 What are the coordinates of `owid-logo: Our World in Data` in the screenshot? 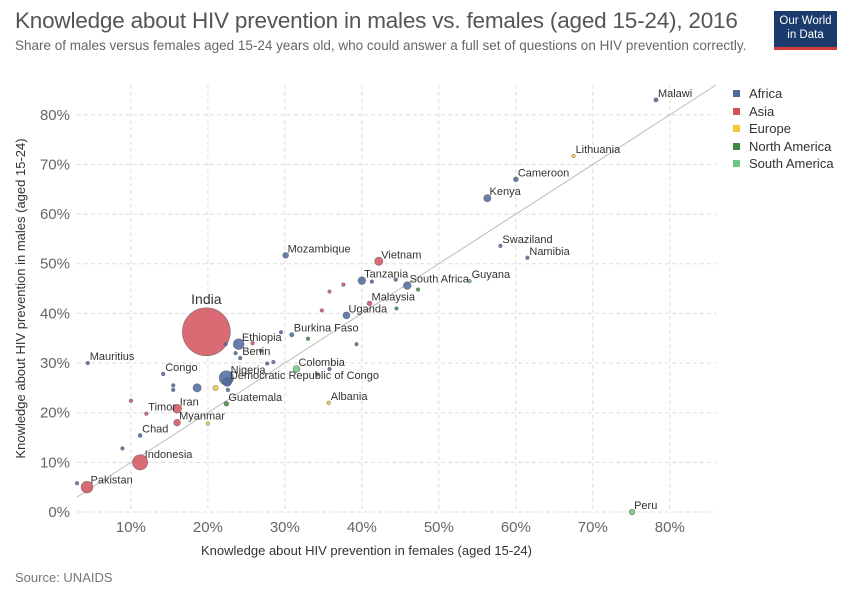 It's located at (805, 30).